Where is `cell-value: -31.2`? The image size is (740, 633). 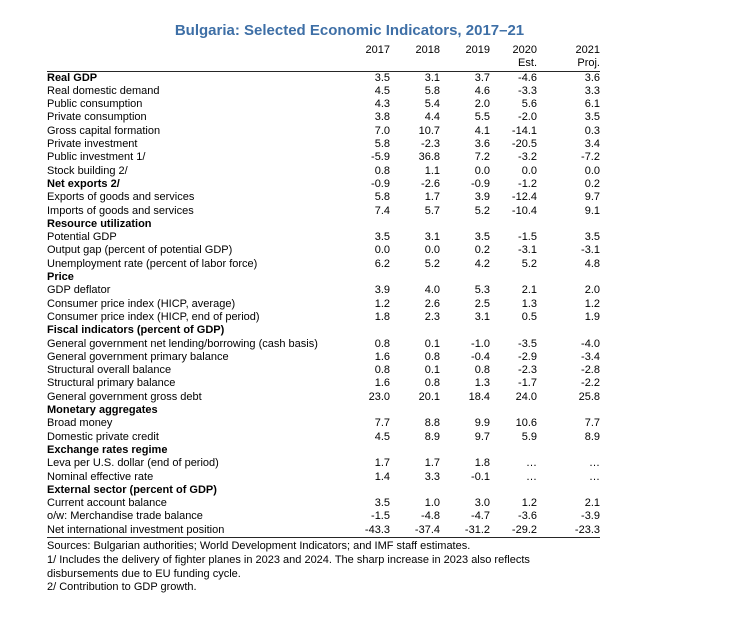 cell-value: -31.2 is located at coordinates (465, 530).